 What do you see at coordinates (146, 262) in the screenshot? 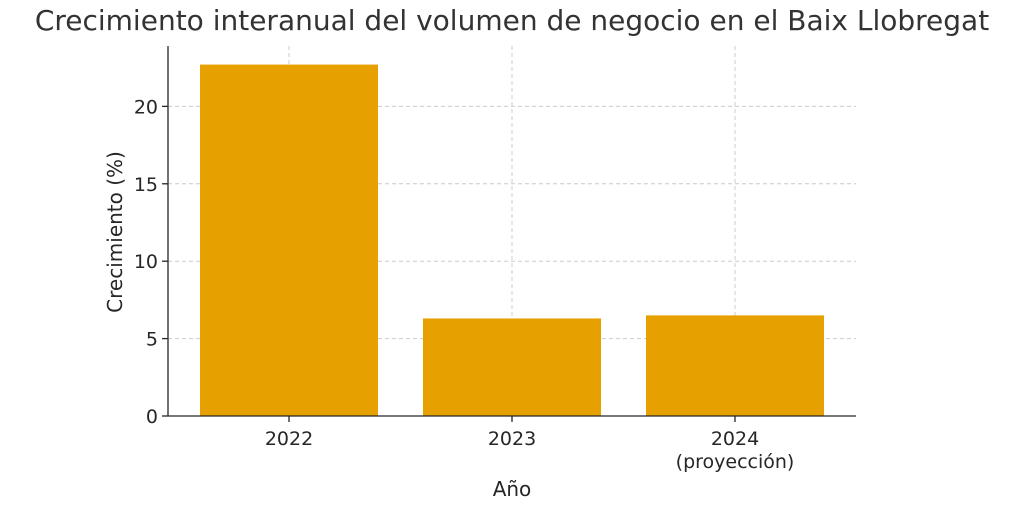
I see `y-tick-label: 10` at bounding box center [146, 262].